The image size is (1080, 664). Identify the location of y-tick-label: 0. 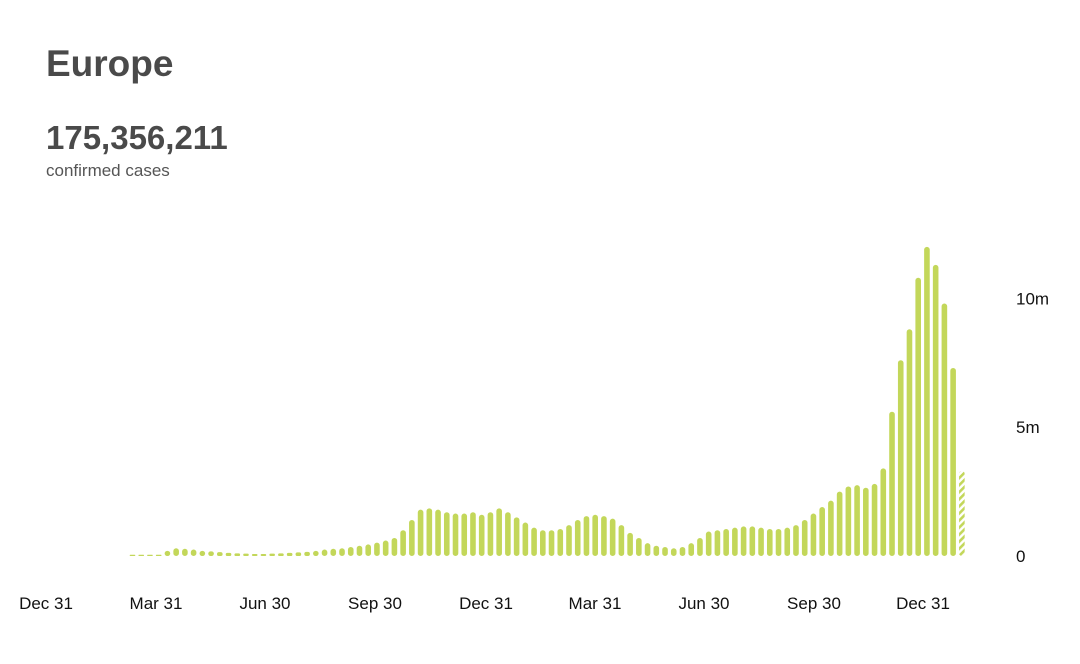
(1020, 556).